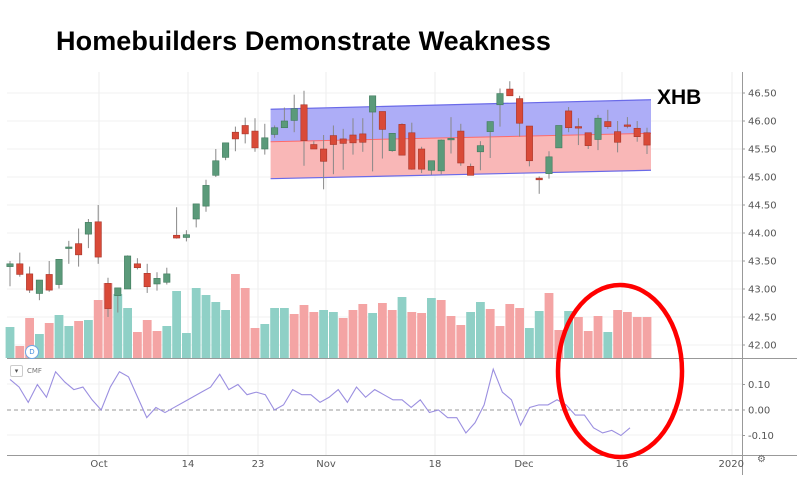  I want to click on cmf-axis: 0.10 0.00 -0.10, so click(758, 411).